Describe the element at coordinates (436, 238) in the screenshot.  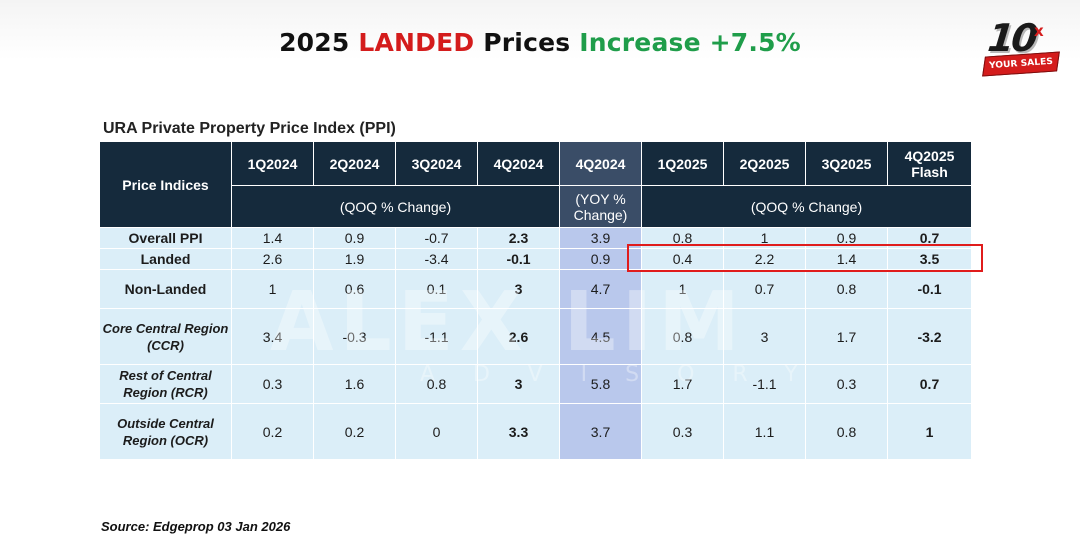
I see `table-cell: -0.7` at that location.